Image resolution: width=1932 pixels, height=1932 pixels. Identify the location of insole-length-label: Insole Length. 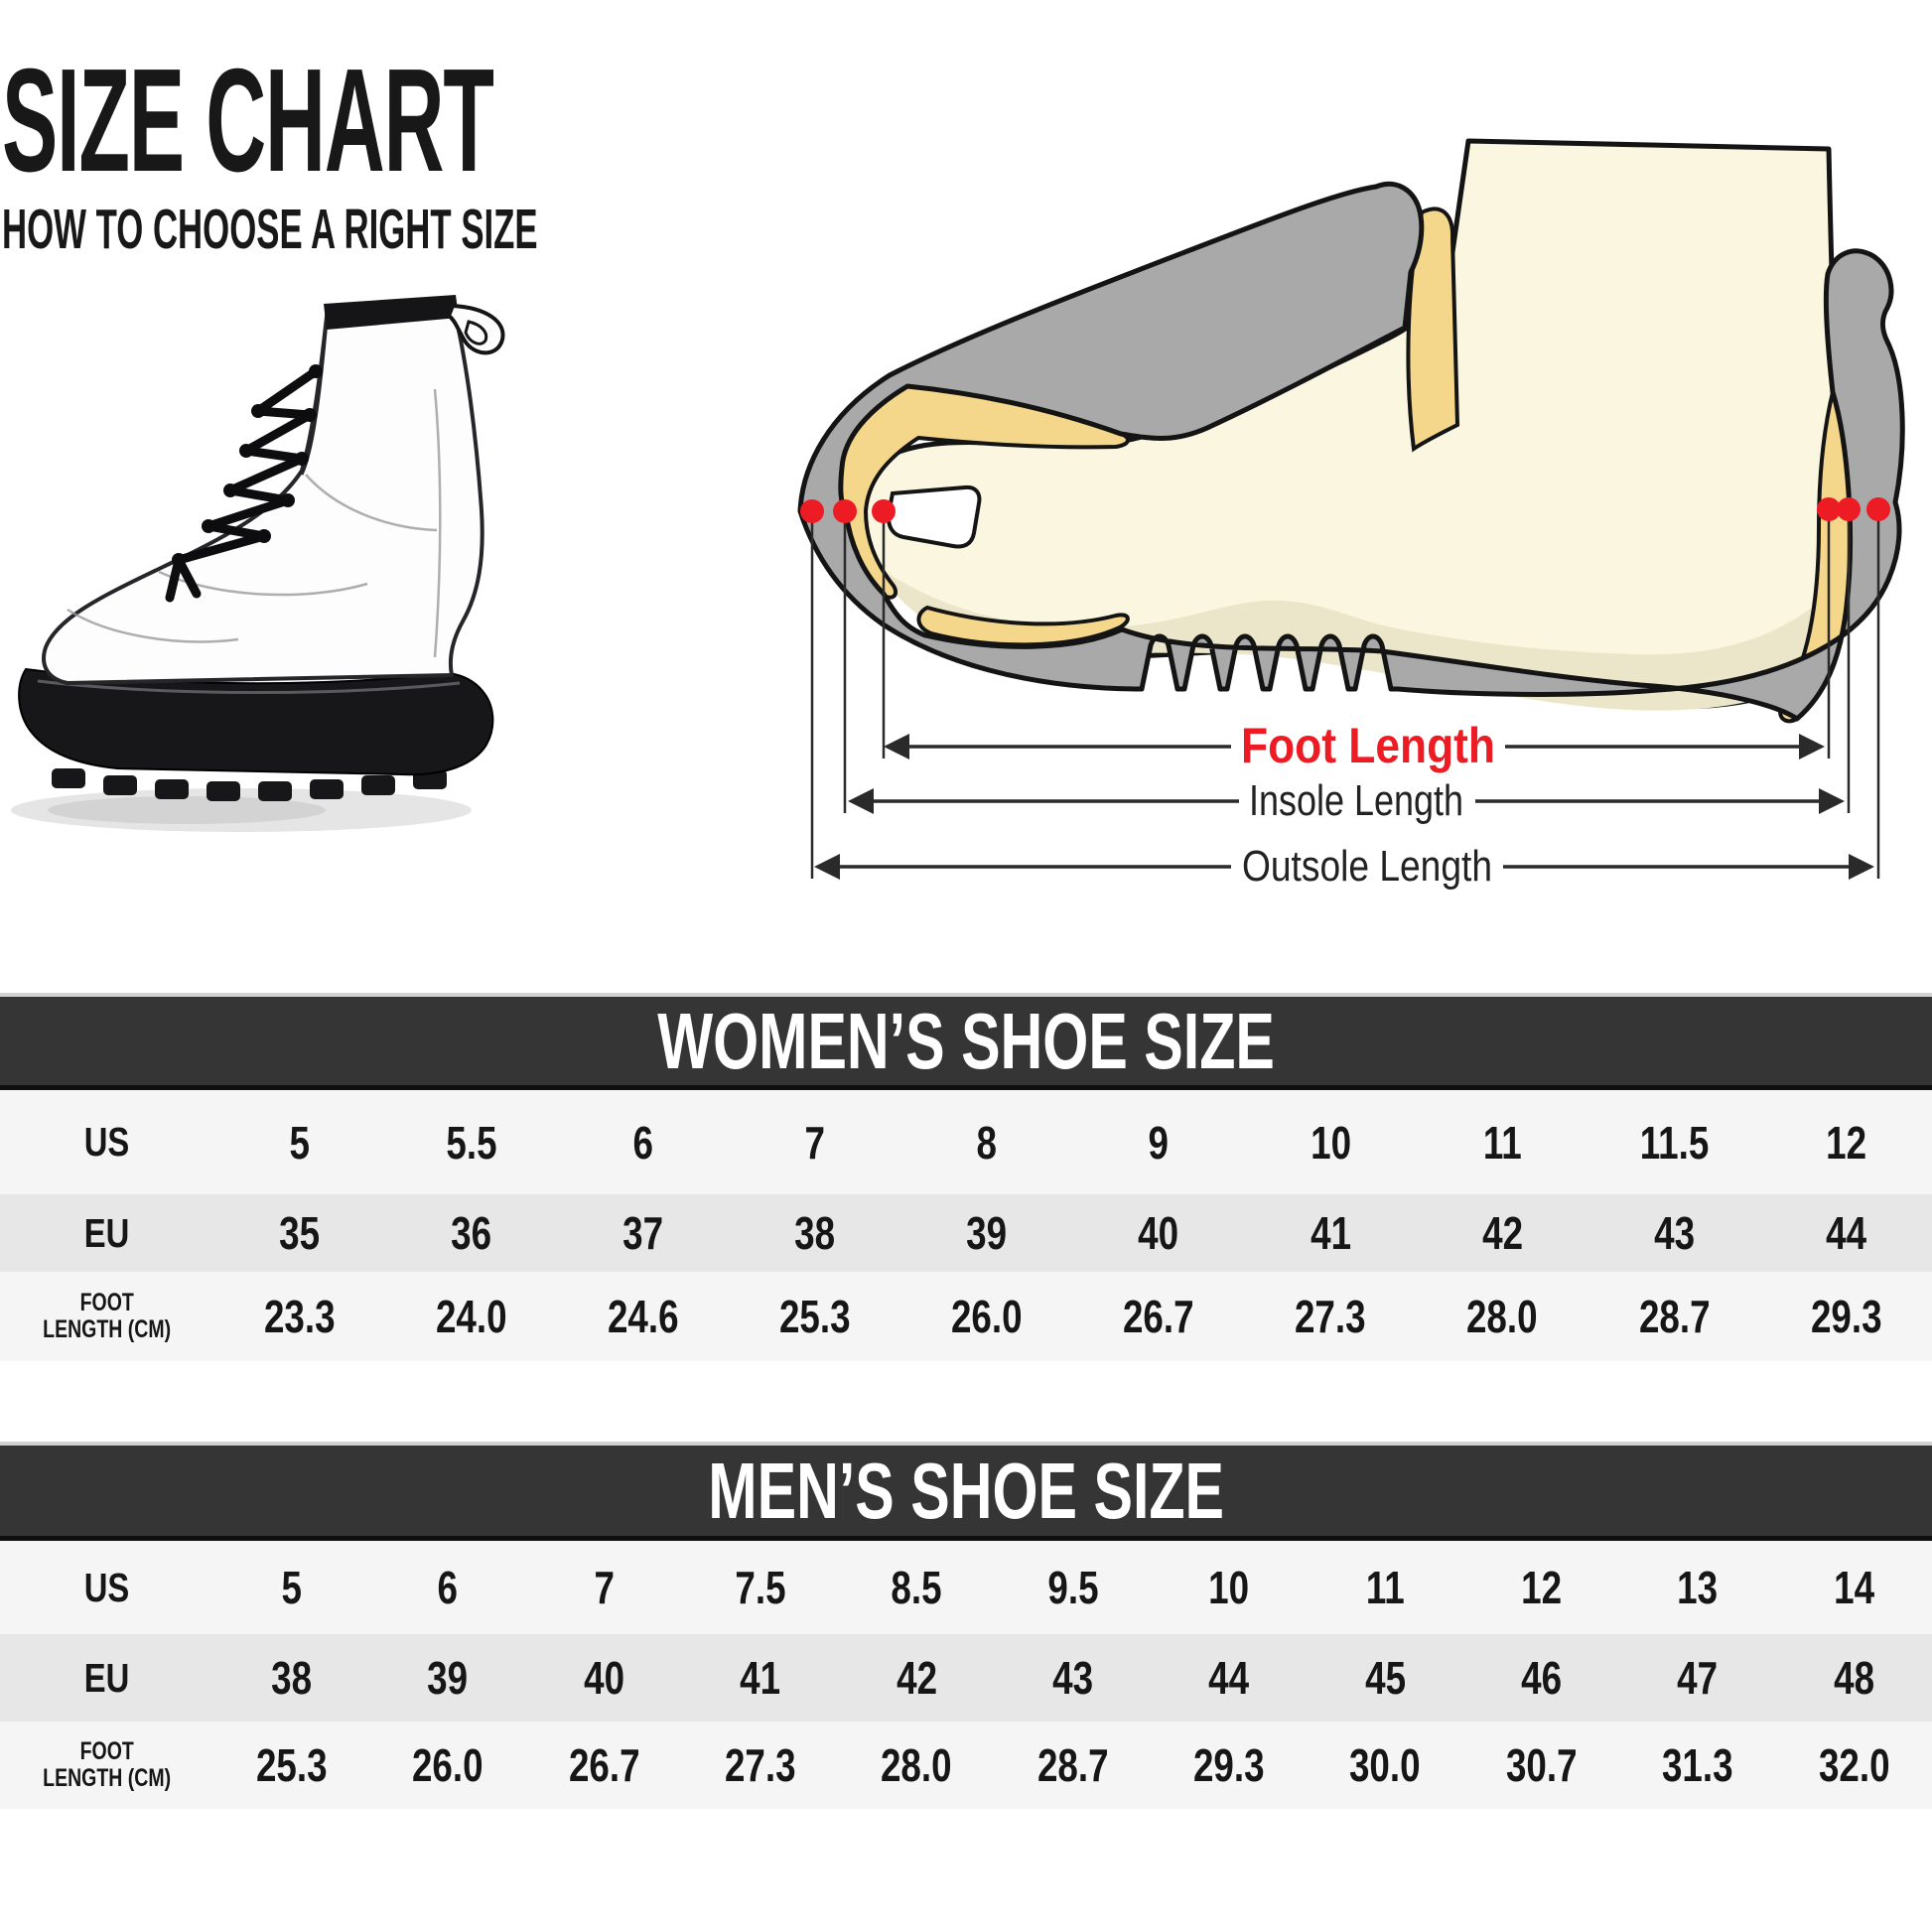
(1356, 801).